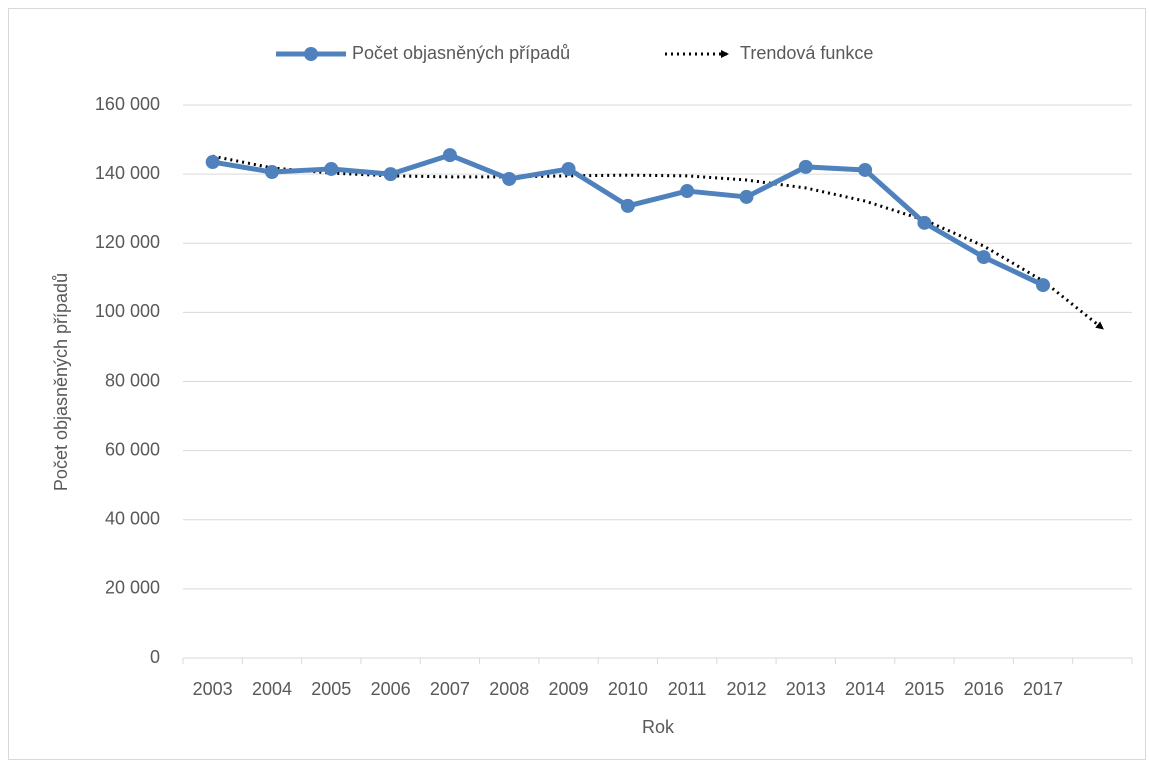 This screenshot has width=1149, height=769. Describe the element at coordinates (746, 689) in the screenshot. I see `x-tick-label: 2012` at that location.